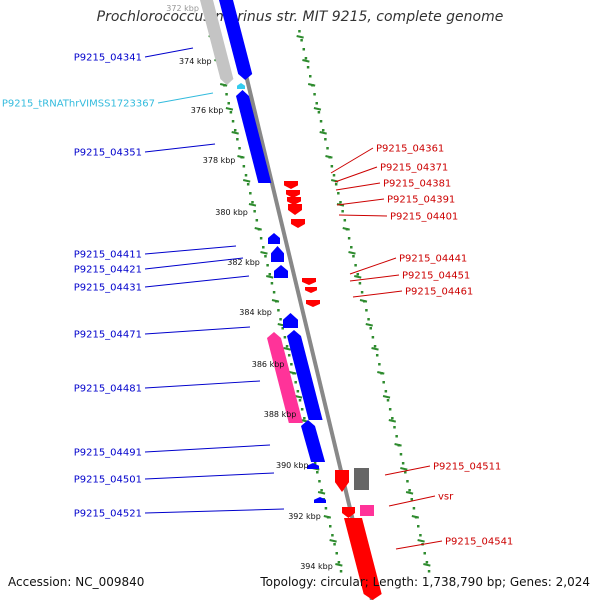  Describe the element at coordinates (108, 255) in the screenshot. I see `left-gene-label: P9215_04411` at that location.